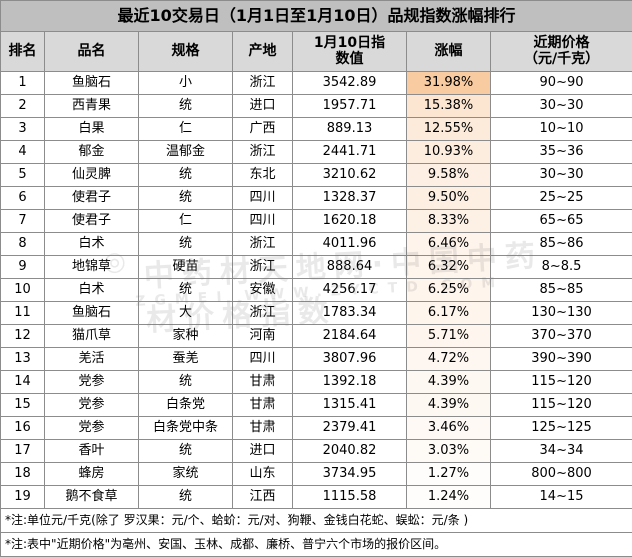 This screenshot has height=557, width=632. Describe the element at coordinates (186, 152) in the screenshot. I see `spec-cell: 温郁金` at that location.